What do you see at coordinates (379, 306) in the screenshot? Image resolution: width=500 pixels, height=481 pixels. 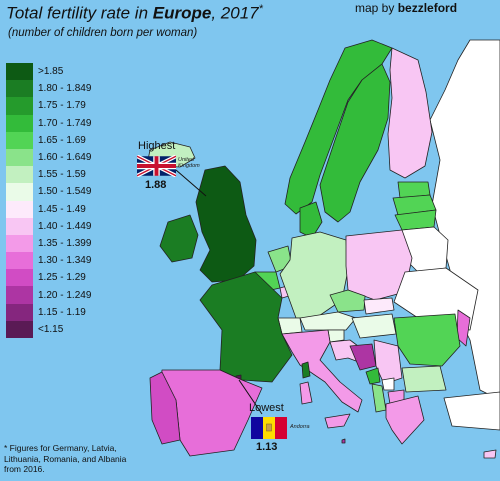 I see `region-slovakia` at bounding box center [379, 306].